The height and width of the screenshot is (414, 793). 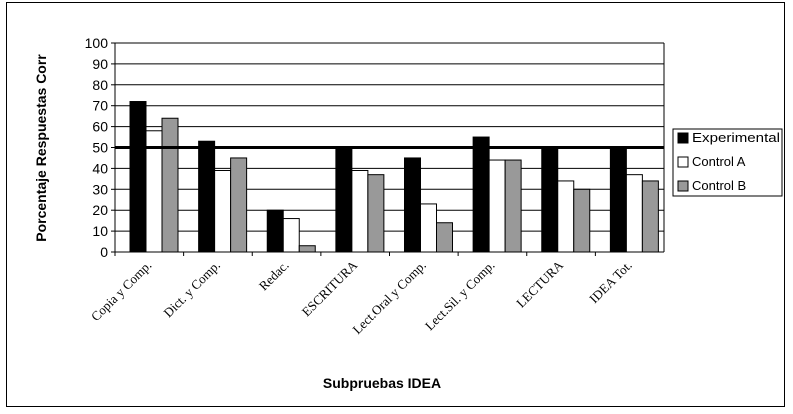 I want to click on y-axis-title: Porcentaje Respuestas Corr, so click(x=41, y=148).